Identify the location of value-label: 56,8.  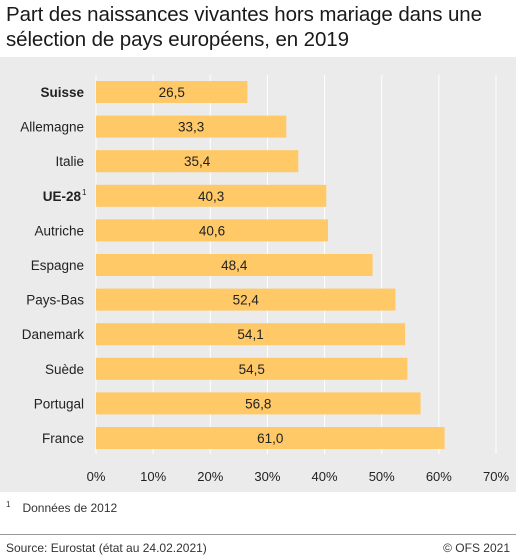
(258, 403).